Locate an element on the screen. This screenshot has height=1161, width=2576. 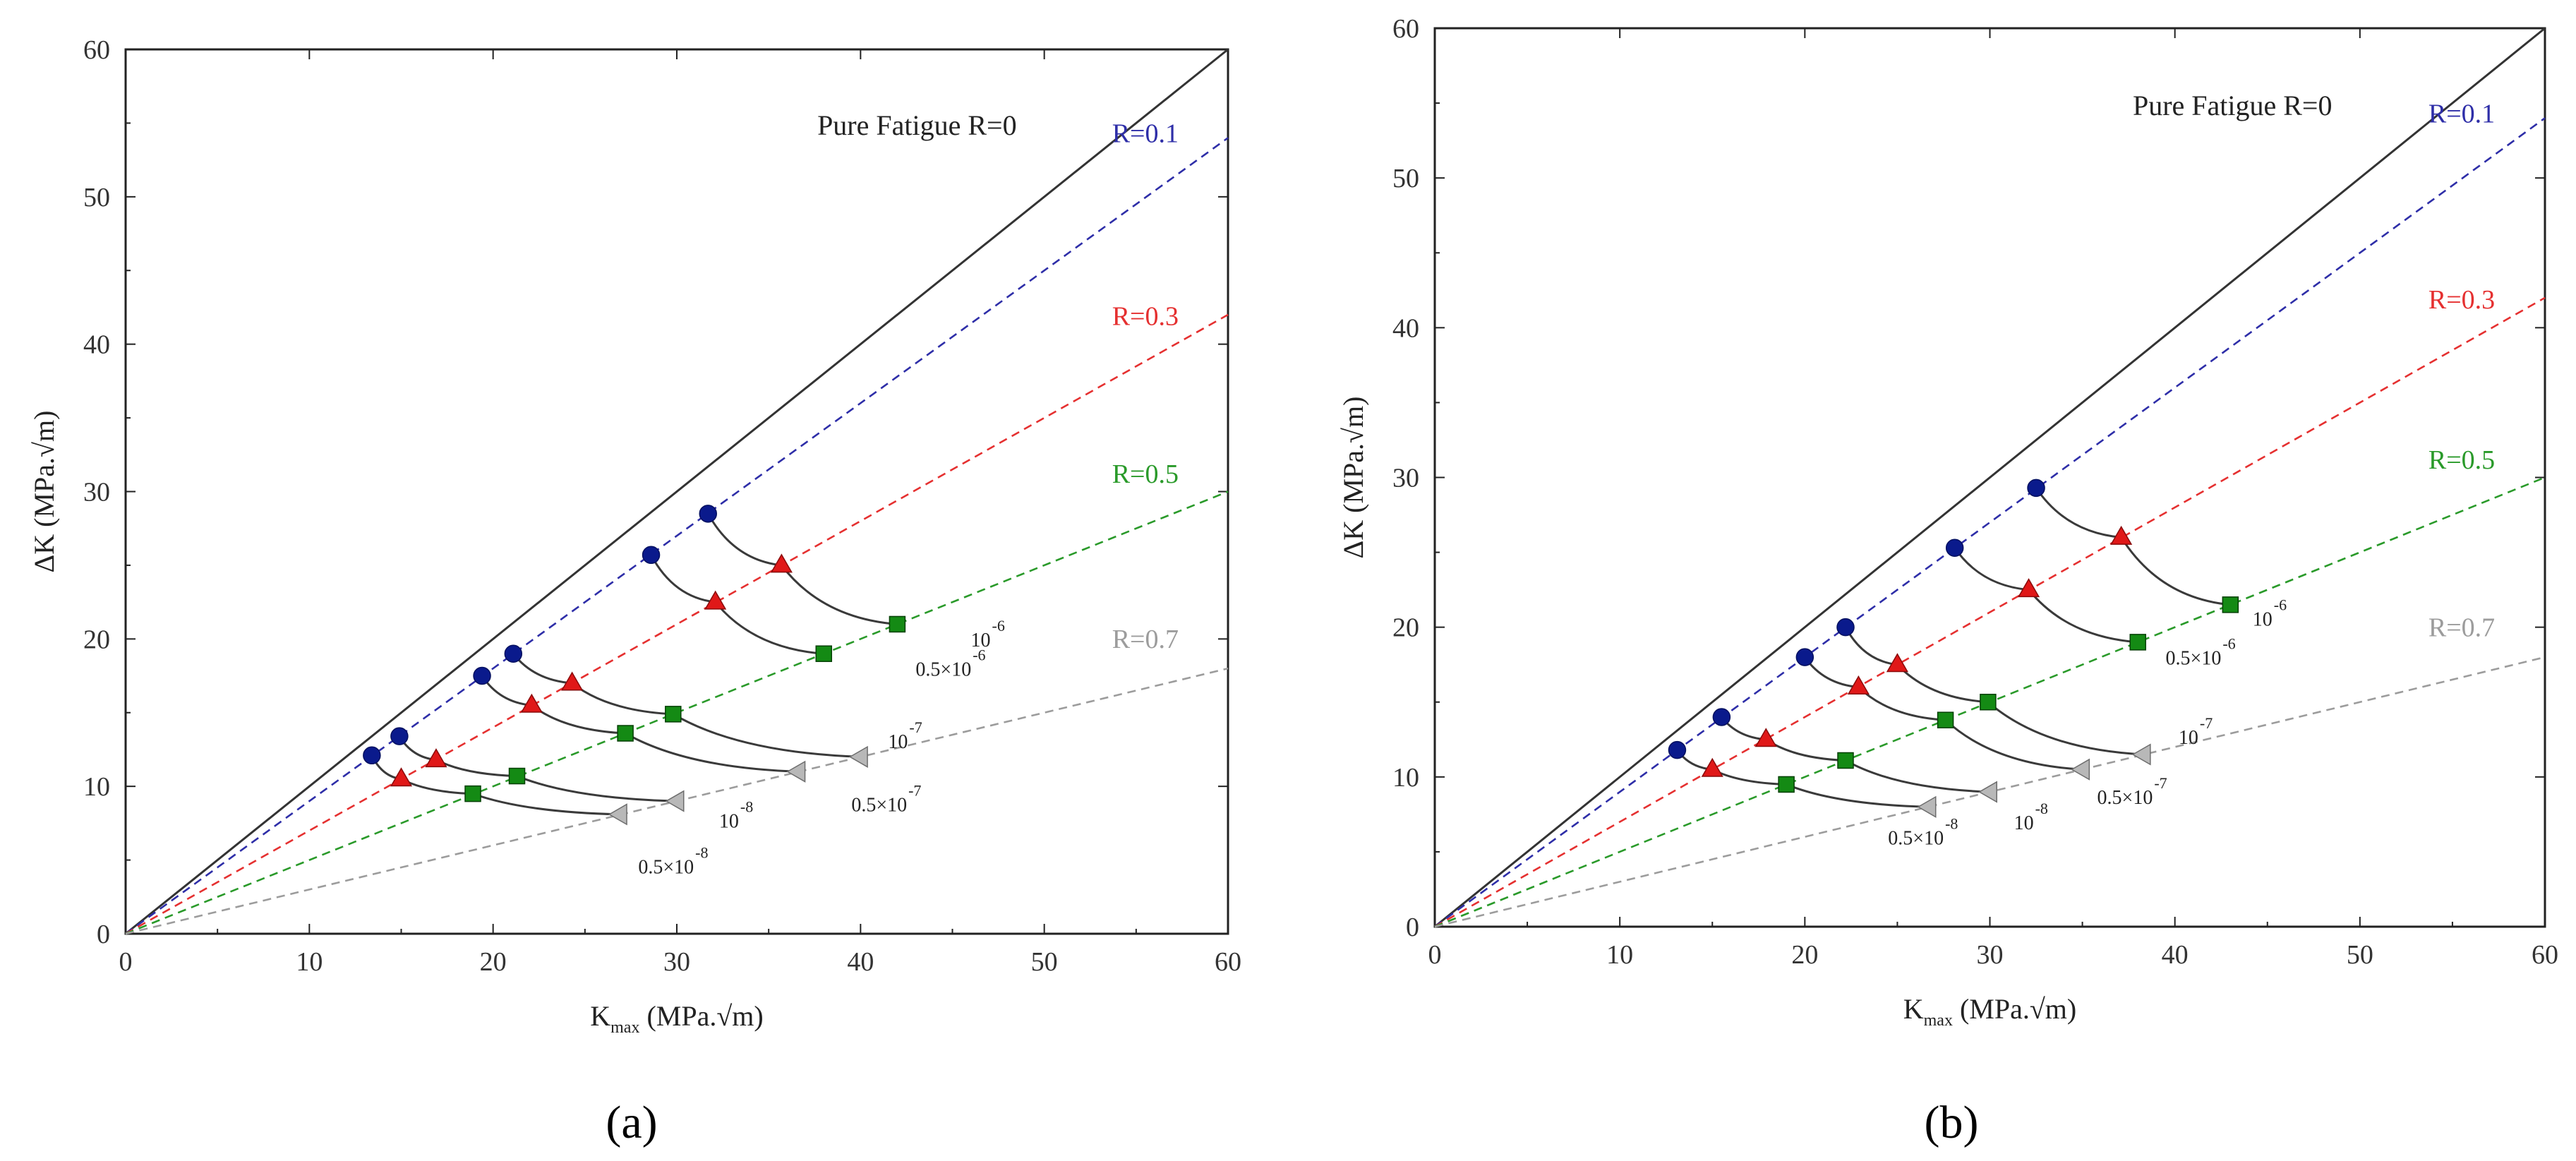
y-tick-label: 30 is located at coordinates (96, 492).